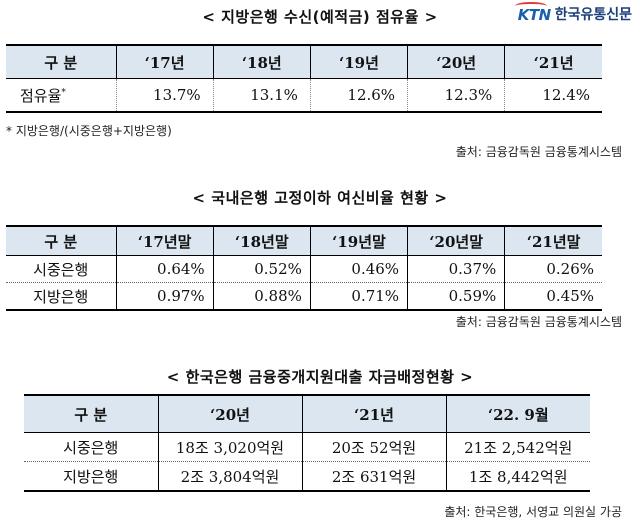  I want to click on logo-mark-text: KTN, so click(534, 15).